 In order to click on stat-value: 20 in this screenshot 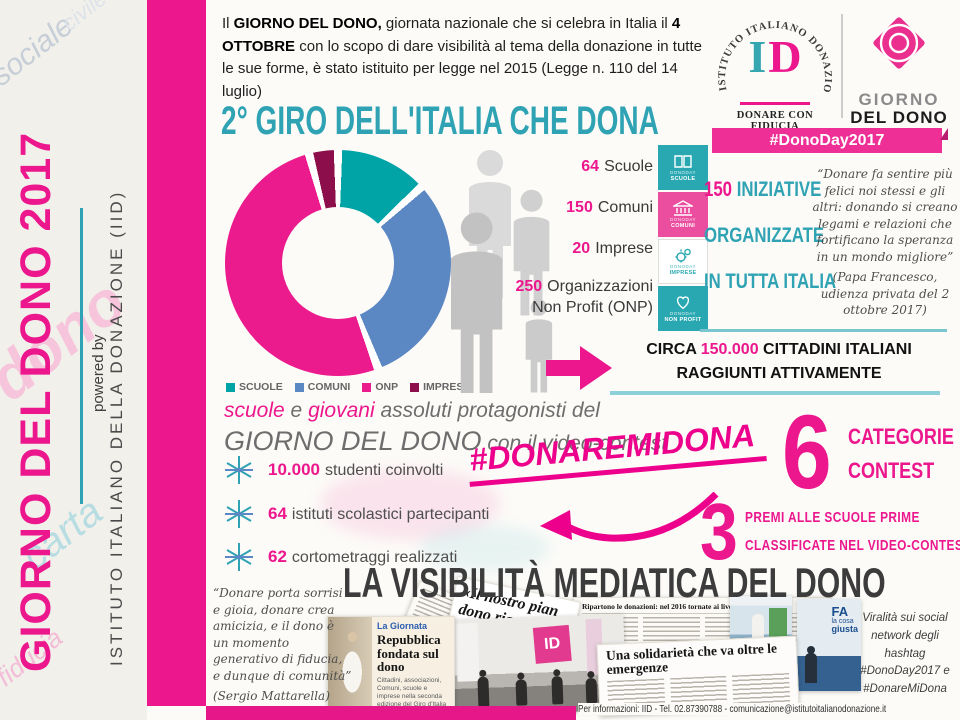, I will do `click(581, 248)`.